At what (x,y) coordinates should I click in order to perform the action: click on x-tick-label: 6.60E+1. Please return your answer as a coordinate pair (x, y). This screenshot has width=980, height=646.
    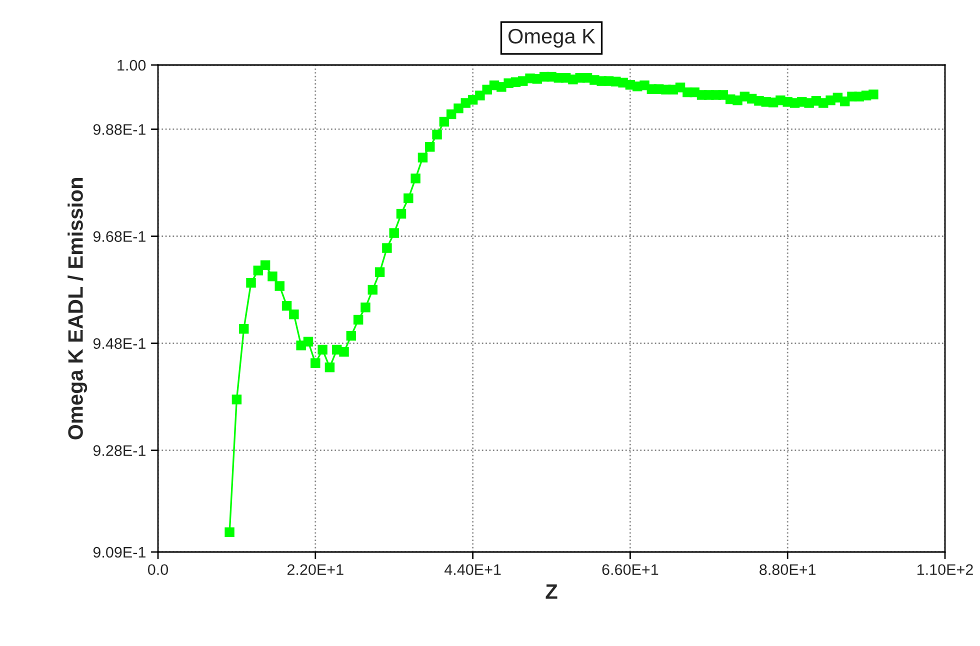
    Looking at the image, I should click on (630, 570).